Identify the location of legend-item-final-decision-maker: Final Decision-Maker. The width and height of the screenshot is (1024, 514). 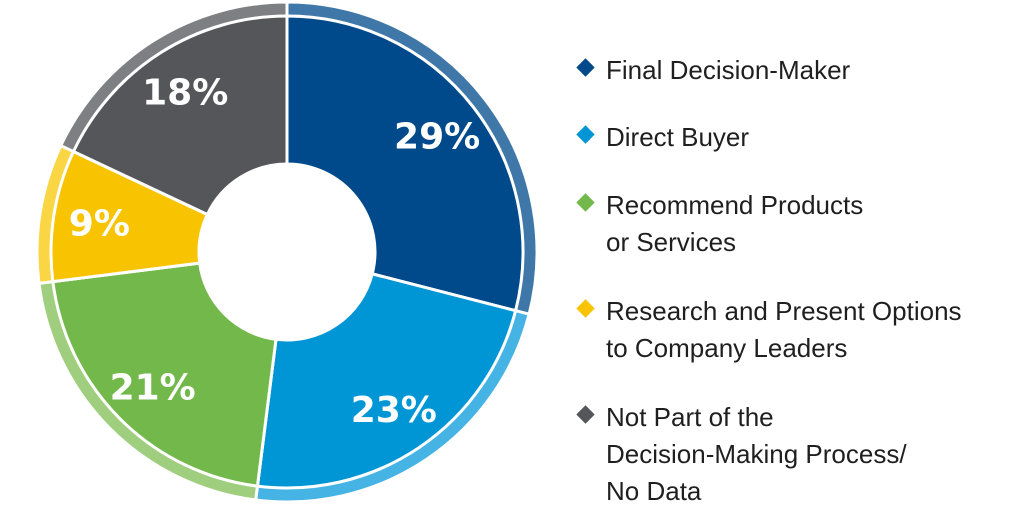
(711, 70).